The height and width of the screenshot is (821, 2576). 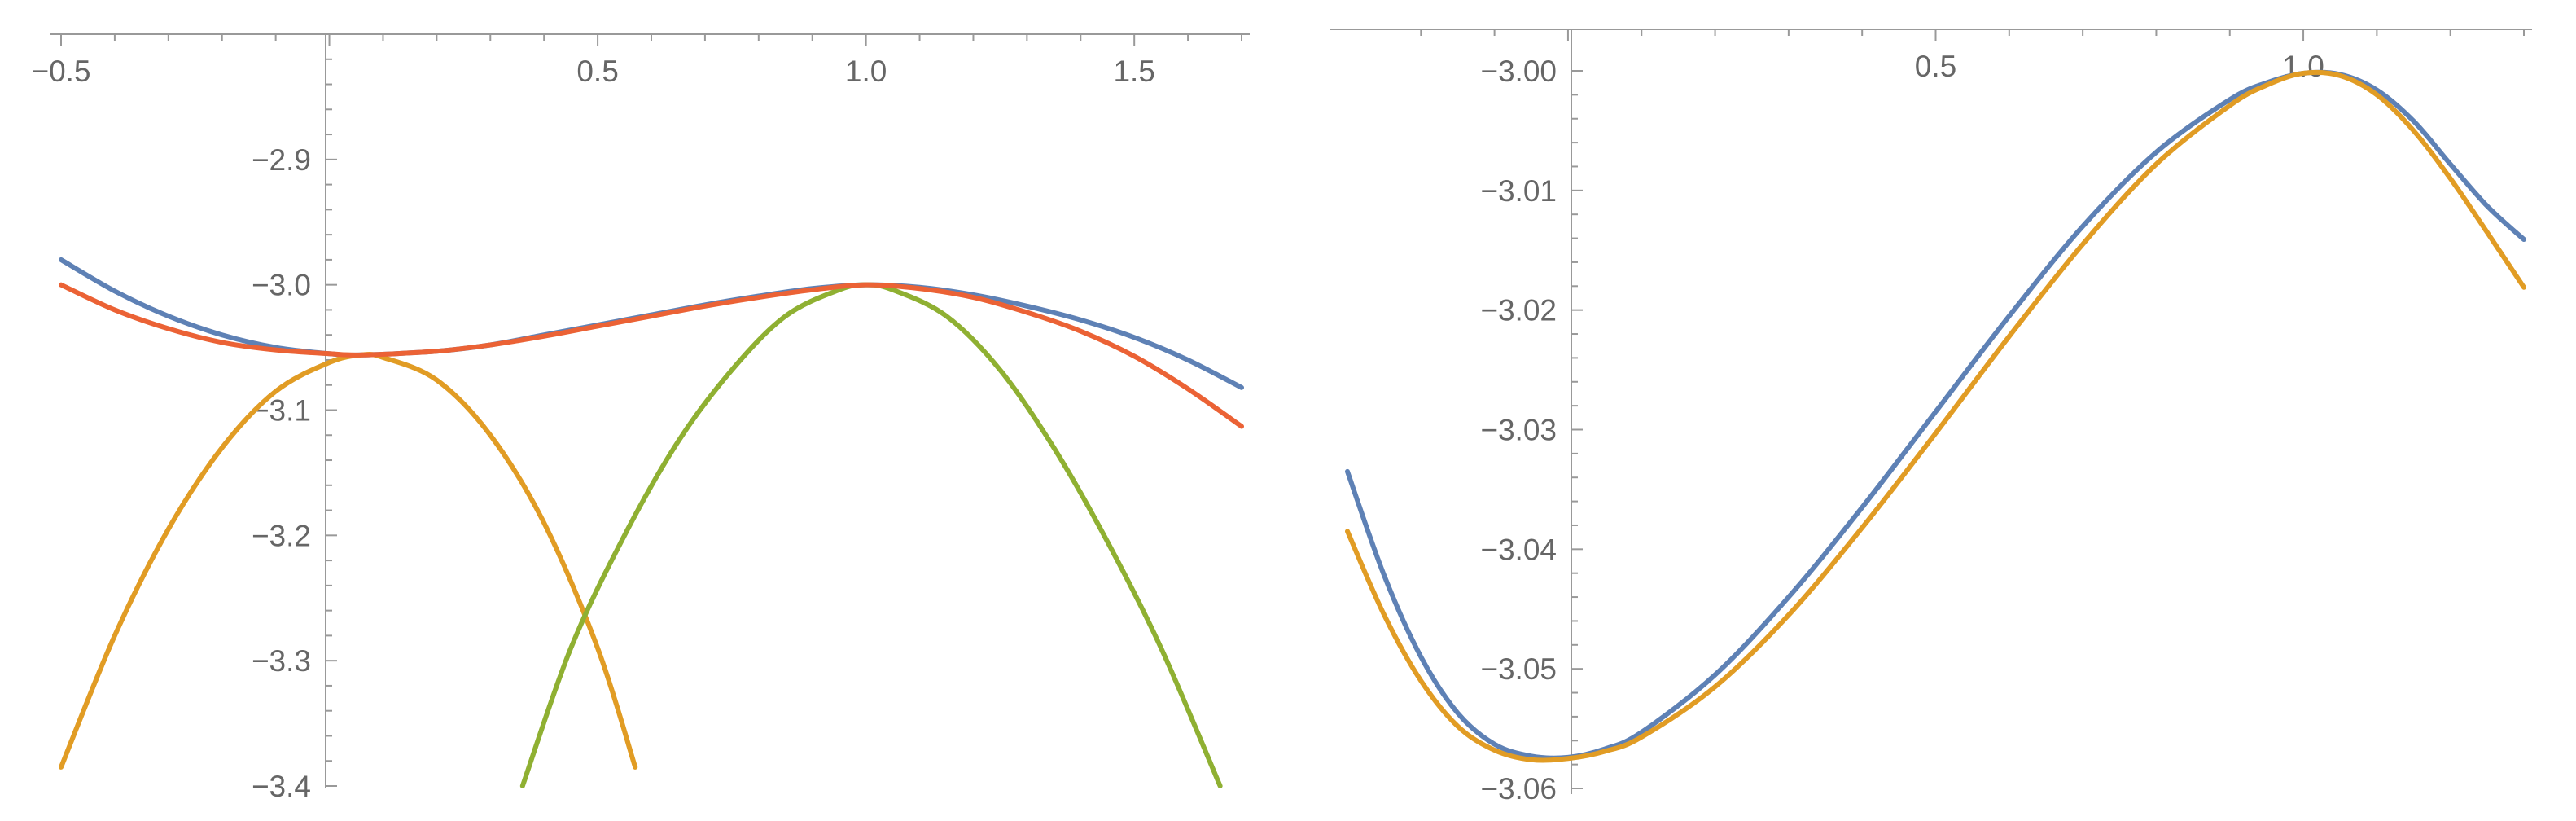 What do you see at coordinates (1133, 71) in the screenshot?
I see `x-tick-label: 1.5` at bounding box center [1133, 71].